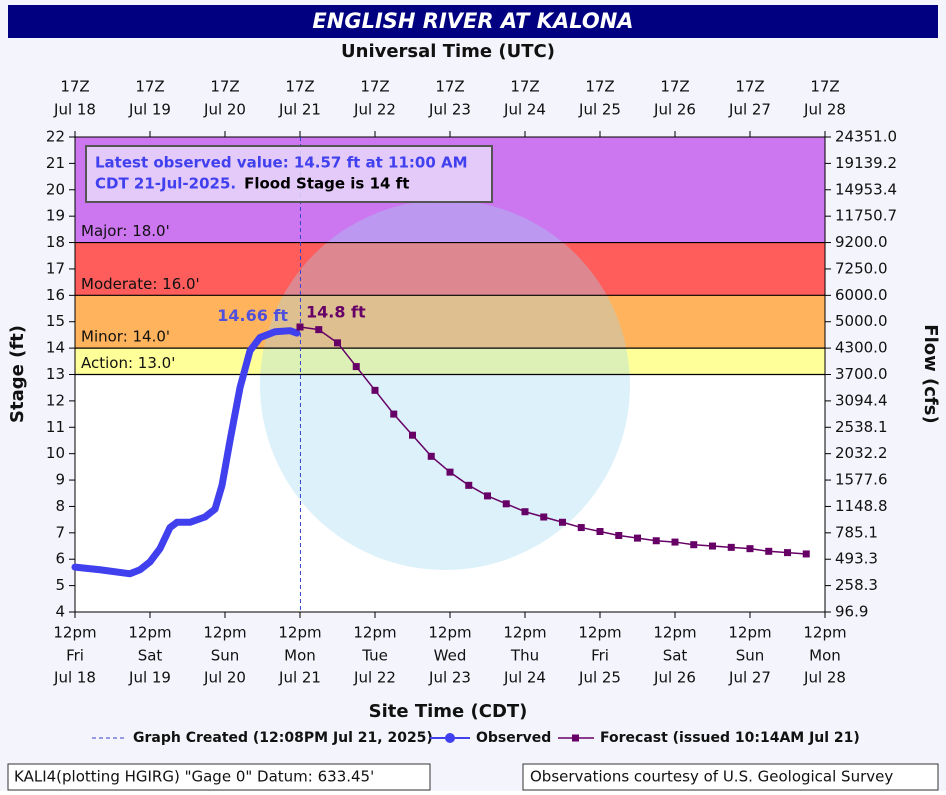 Image resolution: width=946 pixels, height=795 pixels. Describe the element at coordinates (674, 678) in the screenshot. I see `x-tick-label: Jul 26` at that location.